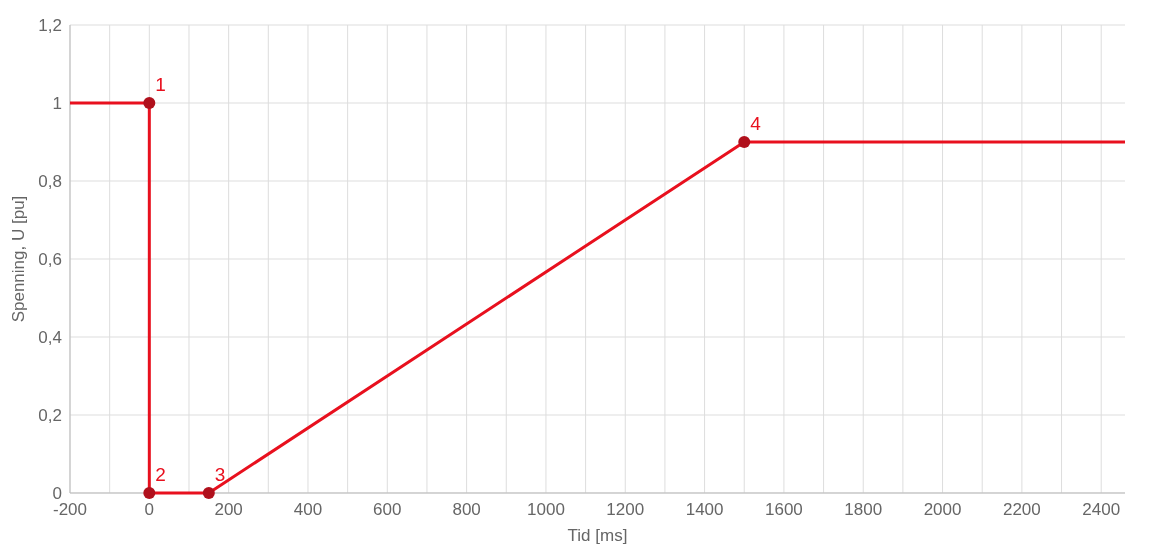  What do you see at coordinates (387, 509) in the screenshot?
I see `x-tick-label: 600` at bounding box center [387, 509].